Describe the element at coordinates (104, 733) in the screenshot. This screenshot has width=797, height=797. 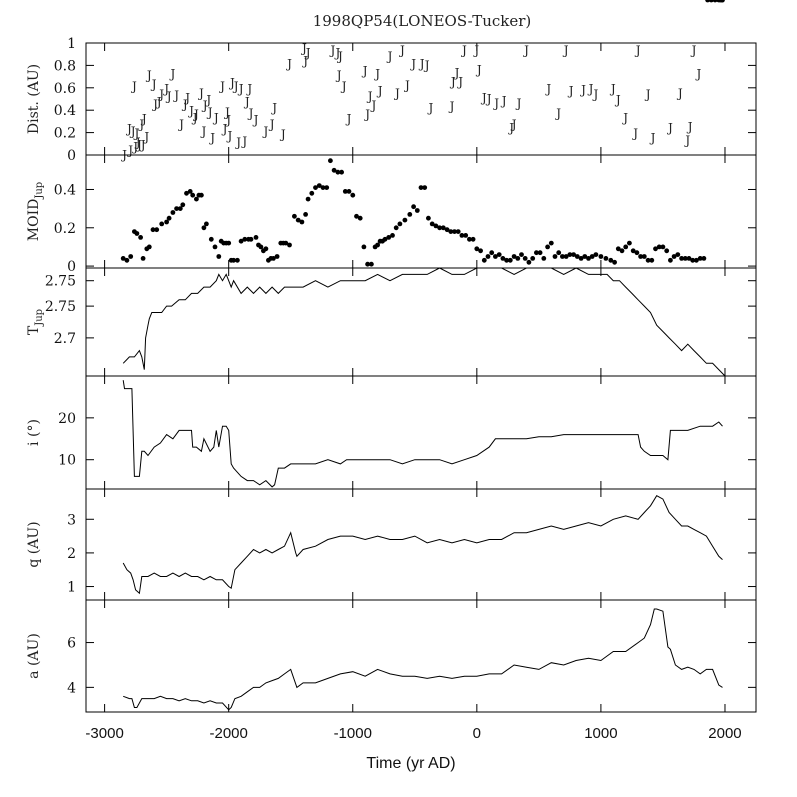
I see `x-tick-label: -3000` at that location.